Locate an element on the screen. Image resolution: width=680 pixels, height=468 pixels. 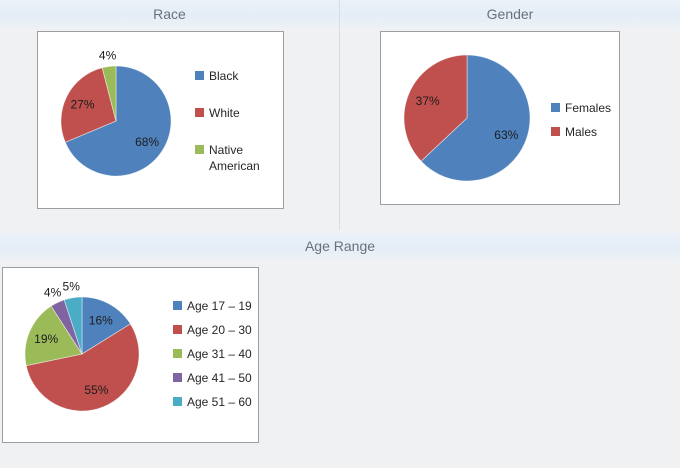
legend-item-age-20-30: Age 20 – 30 is located at coordinates (212, 330).